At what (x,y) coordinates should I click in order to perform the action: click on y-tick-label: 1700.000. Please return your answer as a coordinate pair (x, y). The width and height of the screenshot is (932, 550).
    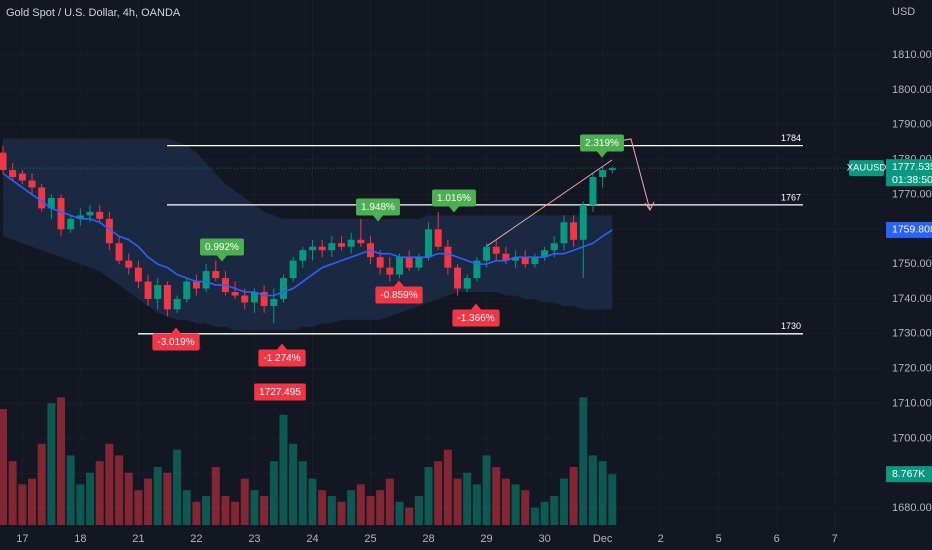
    Looking at the image, I should click on (912, 438).